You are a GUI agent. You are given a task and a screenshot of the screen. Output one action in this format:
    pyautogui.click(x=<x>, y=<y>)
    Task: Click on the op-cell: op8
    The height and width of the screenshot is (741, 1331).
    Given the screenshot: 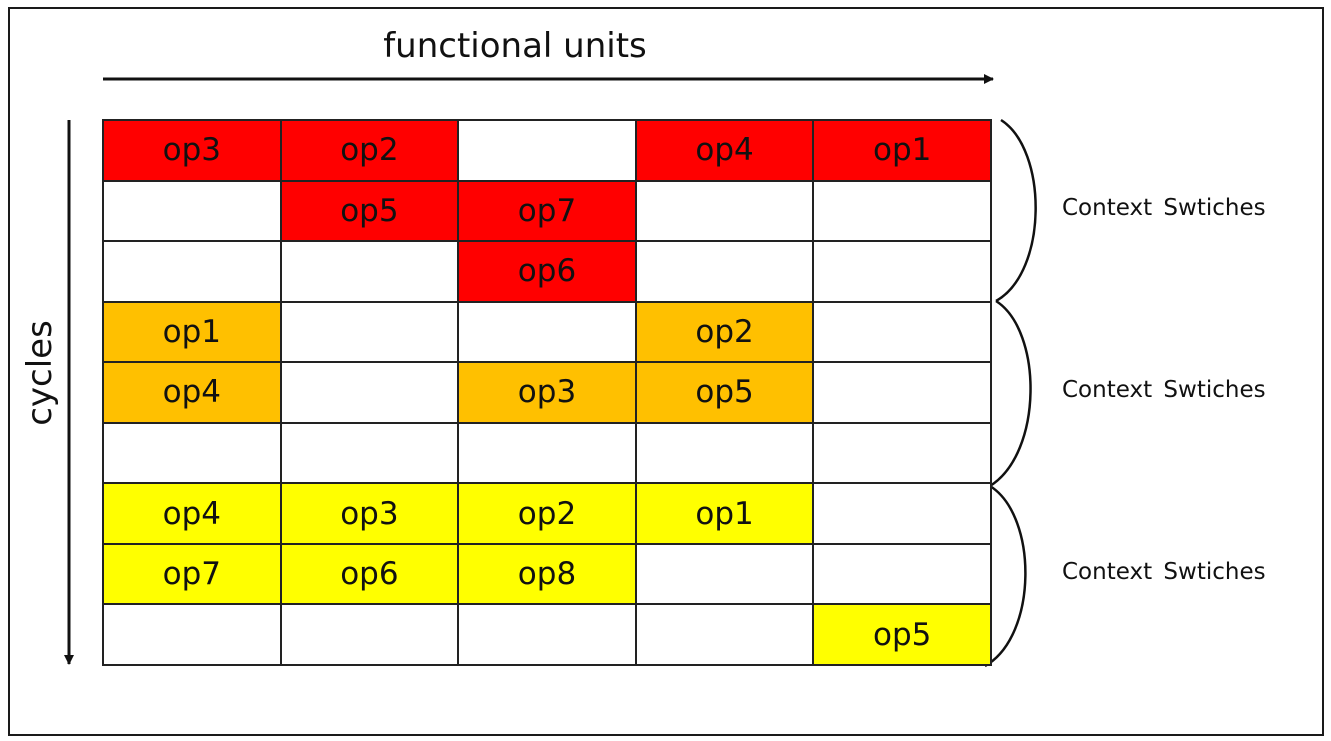 What is the action you would take?
    pyautogui.click(x=548, y=575)
    